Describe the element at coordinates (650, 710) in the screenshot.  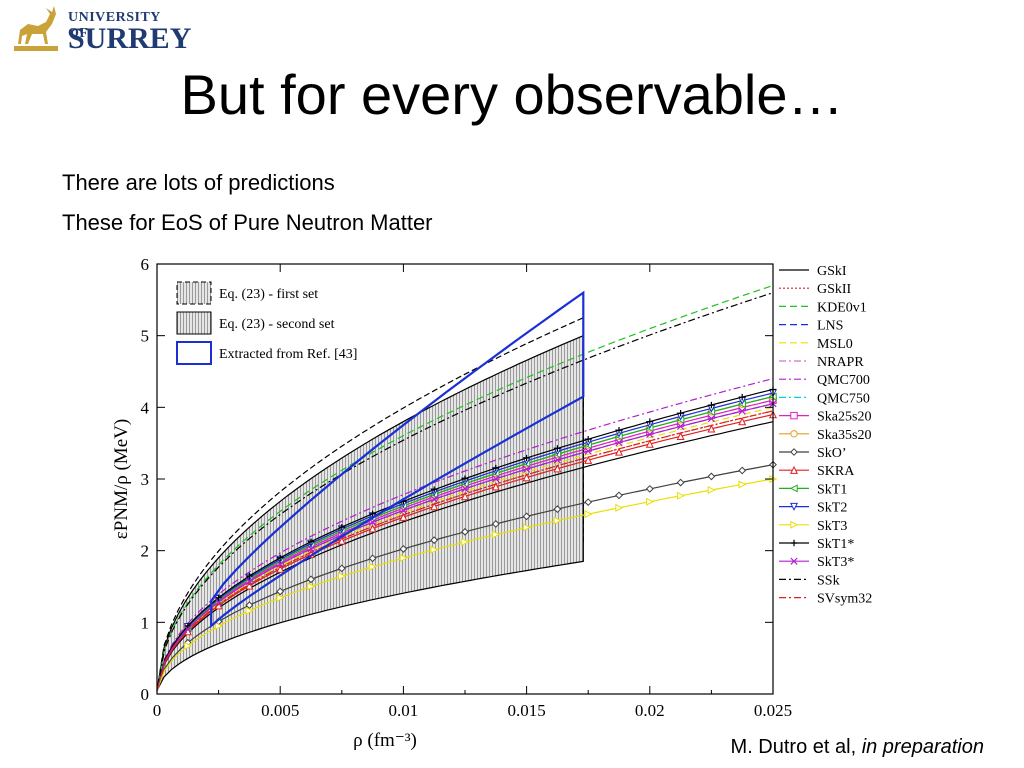
I see `x-tick-label: 0.02` at that location.